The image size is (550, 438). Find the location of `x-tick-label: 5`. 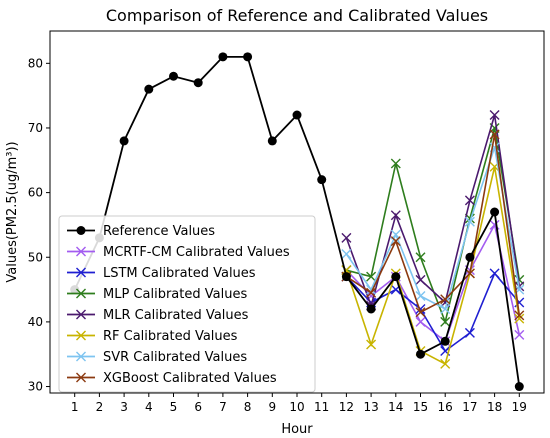

x-tick-label: 5 is located at coordinates (174, 407).